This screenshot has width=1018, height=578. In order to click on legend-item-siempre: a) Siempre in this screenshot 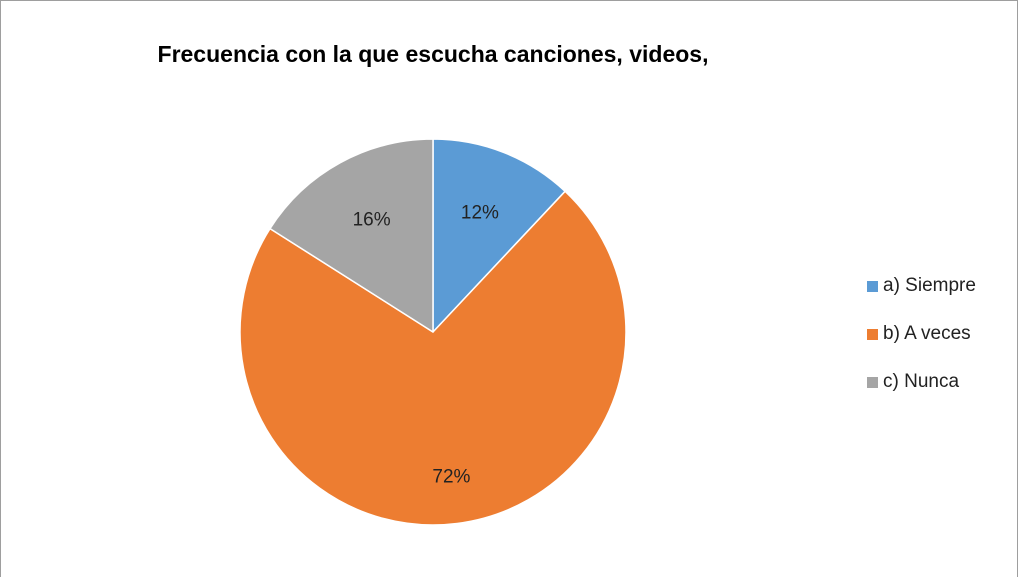, I will do `click(921, 286)`.